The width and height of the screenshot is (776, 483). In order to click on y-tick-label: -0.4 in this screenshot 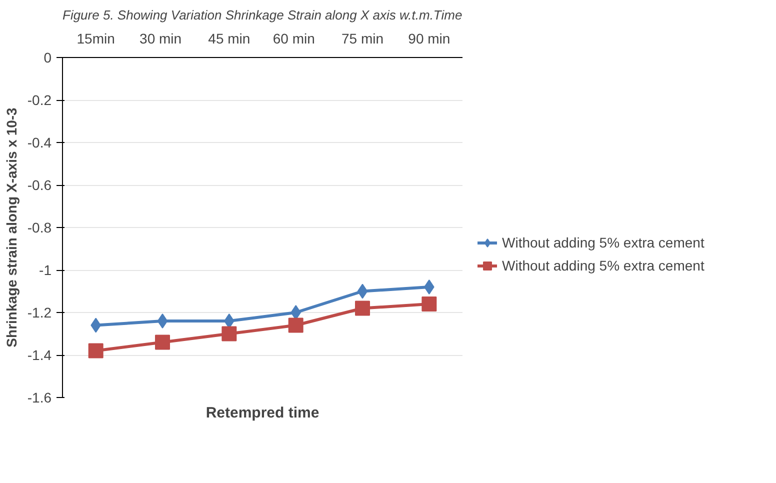, I will do `click(39, 142)`.